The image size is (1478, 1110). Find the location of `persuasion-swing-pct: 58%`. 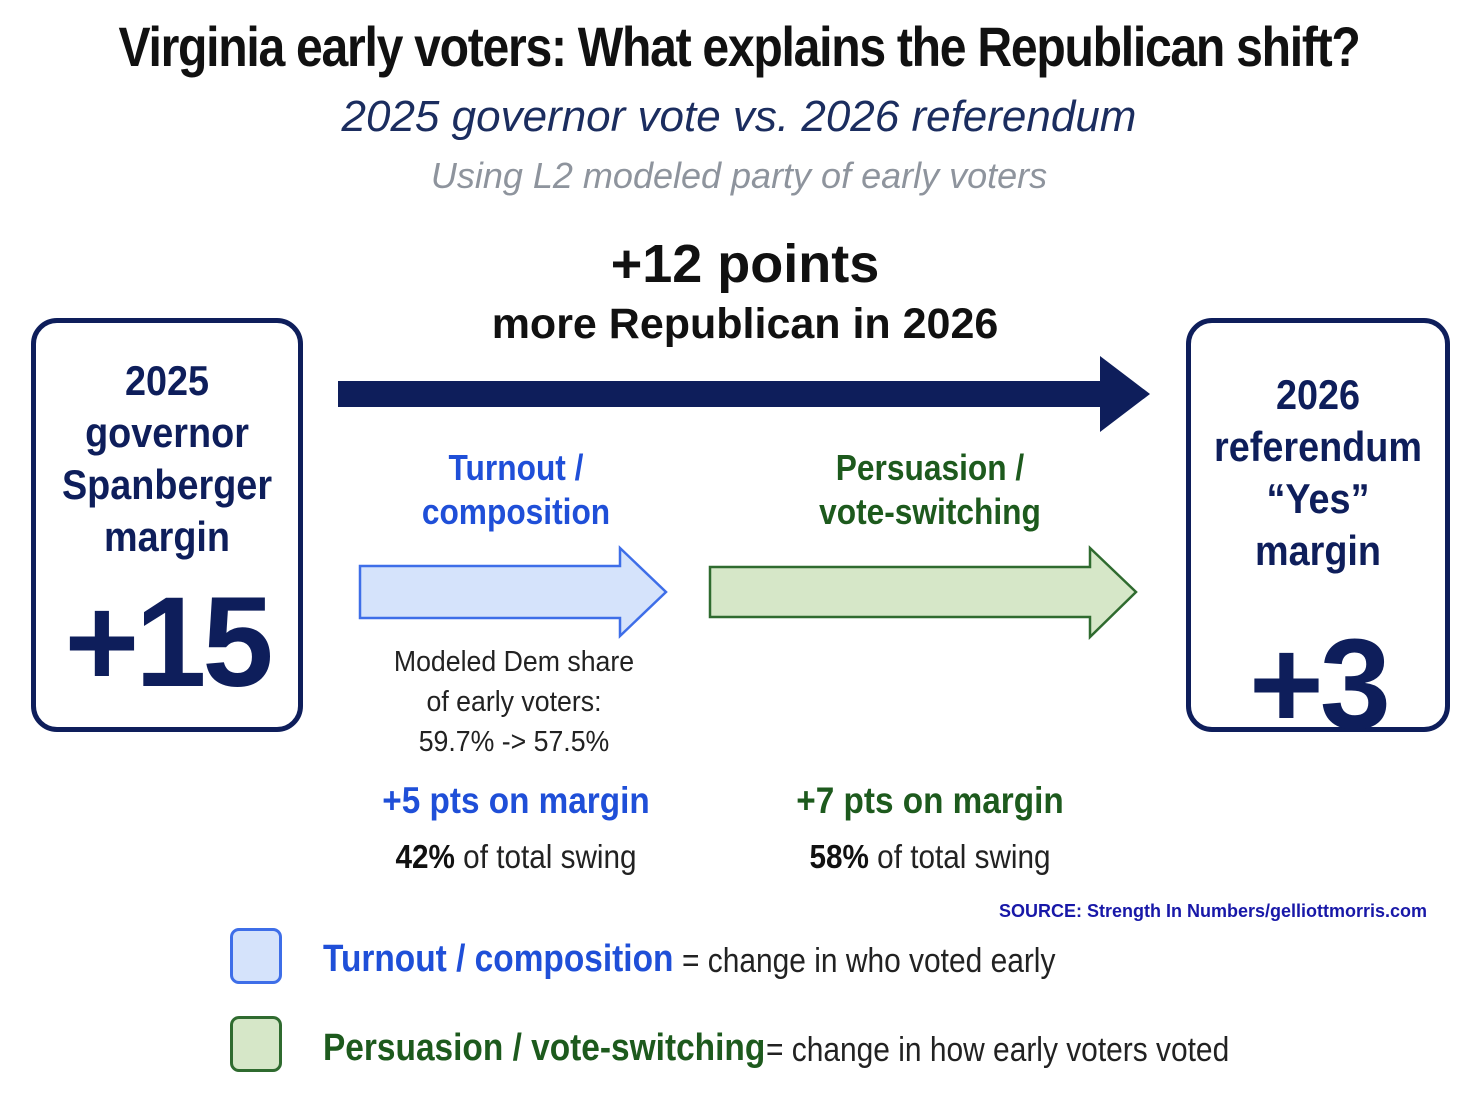

persuasion-swing-pct: 58% is located at coordinates (839, 856).